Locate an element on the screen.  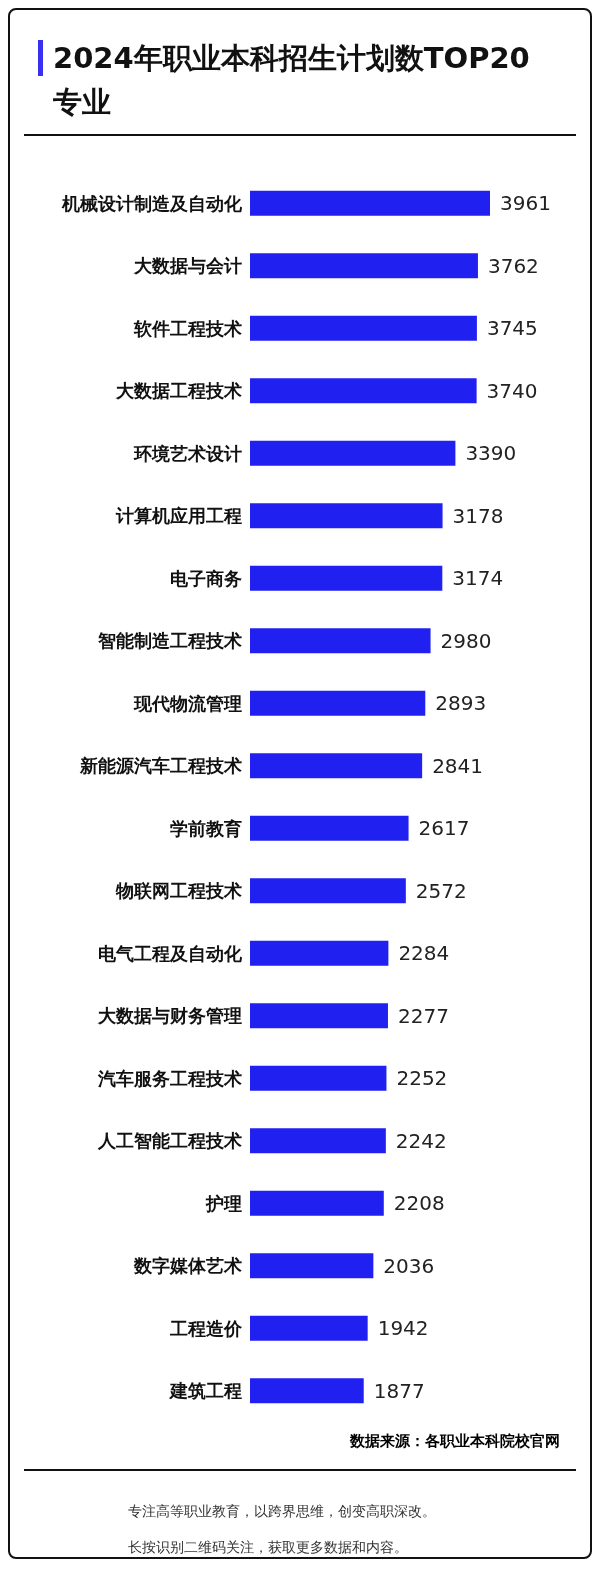
y-tick-label: 工程造价 is located at coordinates (206, 1328).